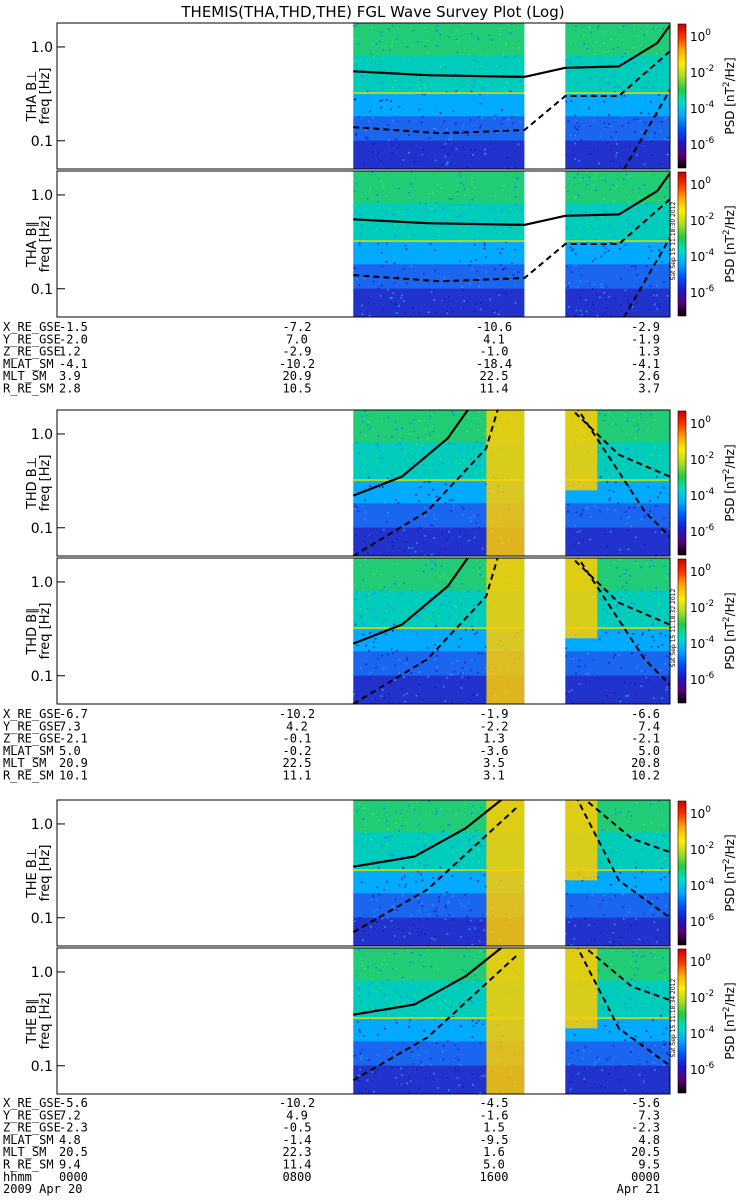  Describe the element at coordinates (649, 1165) in the screenshot. I see `ephemeris-value: 9.5` at that location.